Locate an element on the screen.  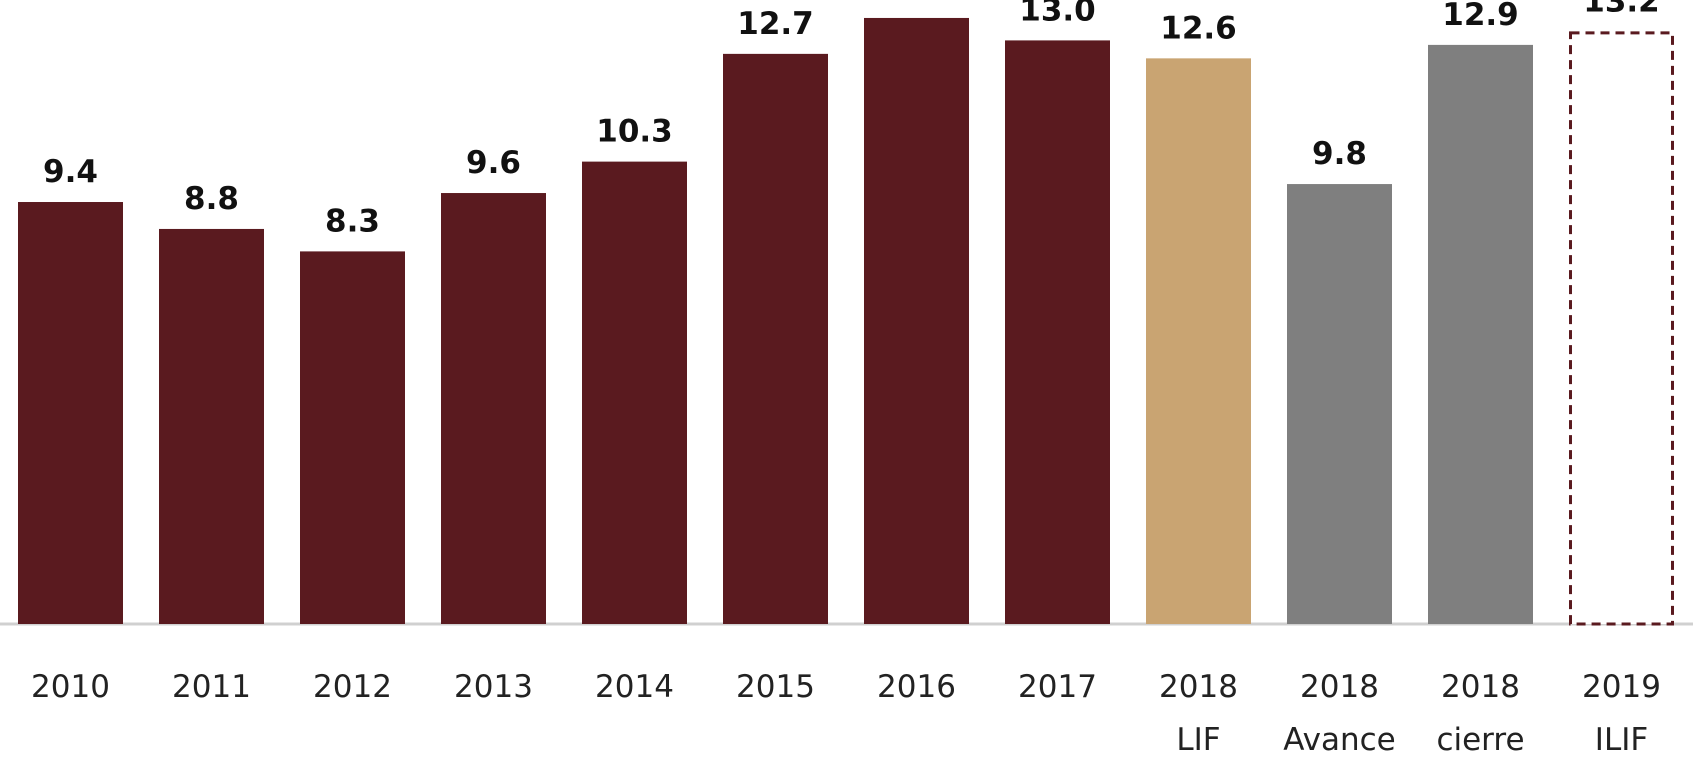
x-tick-label-2018-avance: 2018 is located at coordinates (1339, 687).